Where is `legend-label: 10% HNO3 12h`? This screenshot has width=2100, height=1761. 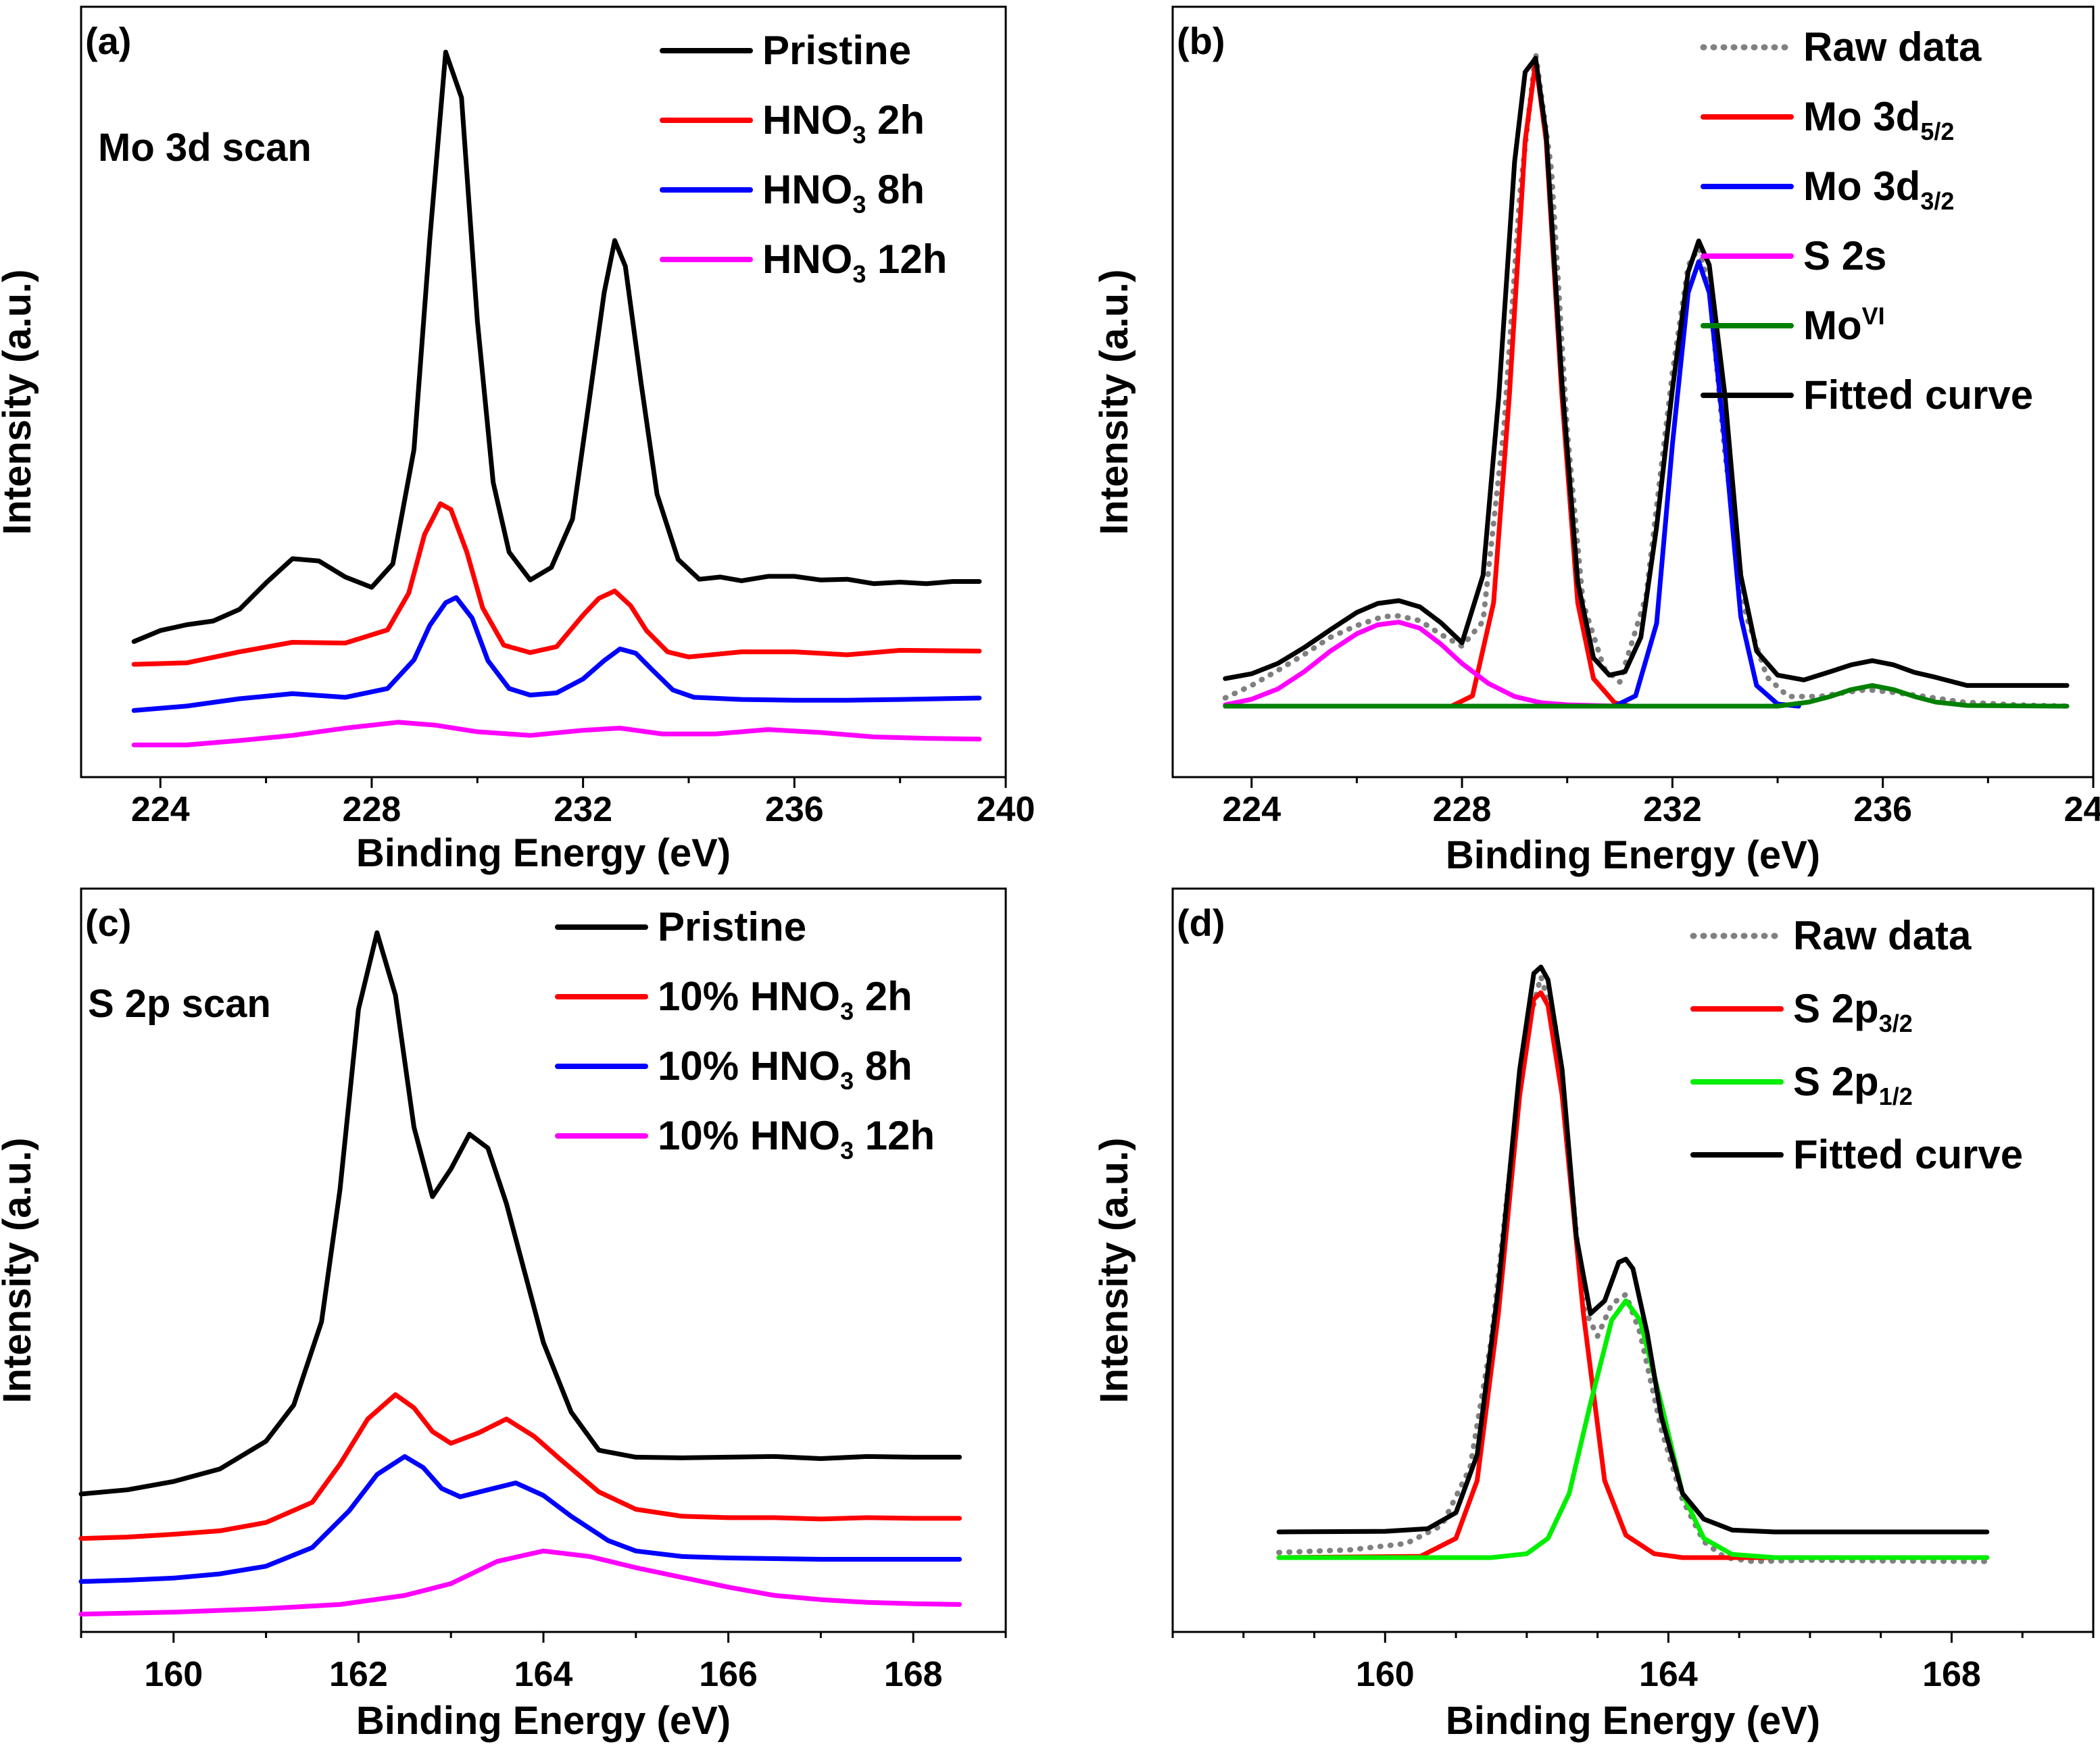
legend-label: 10% HNO3 12h is located at coordinates (796, 1139).